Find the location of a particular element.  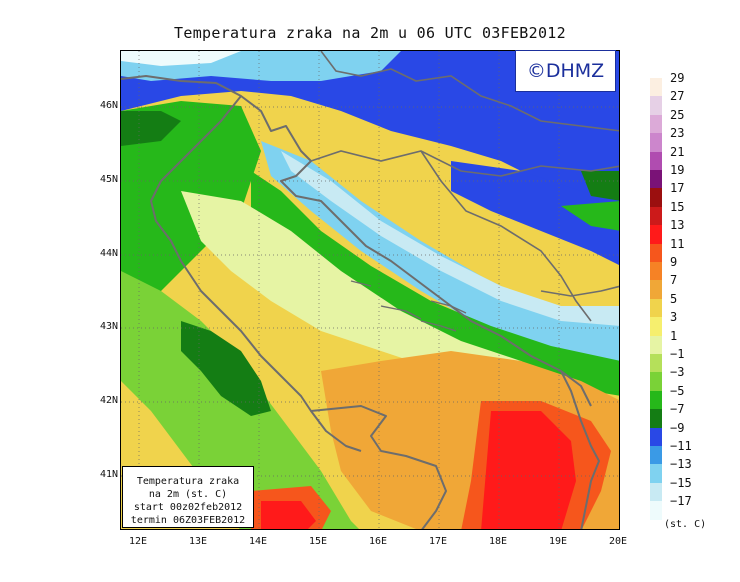

field-green-east is located at coordinates (590, 216).